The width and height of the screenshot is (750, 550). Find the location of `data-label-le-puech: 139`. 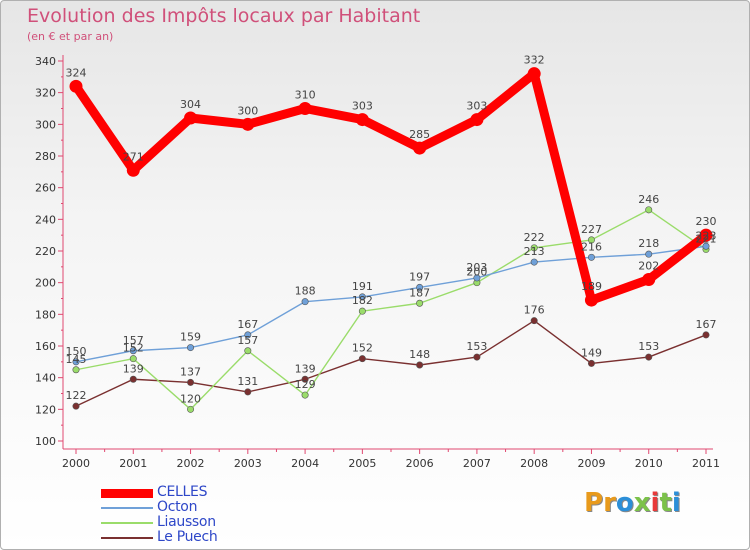

data-label-le-puech: 139 is located at coordinates (133, 368).